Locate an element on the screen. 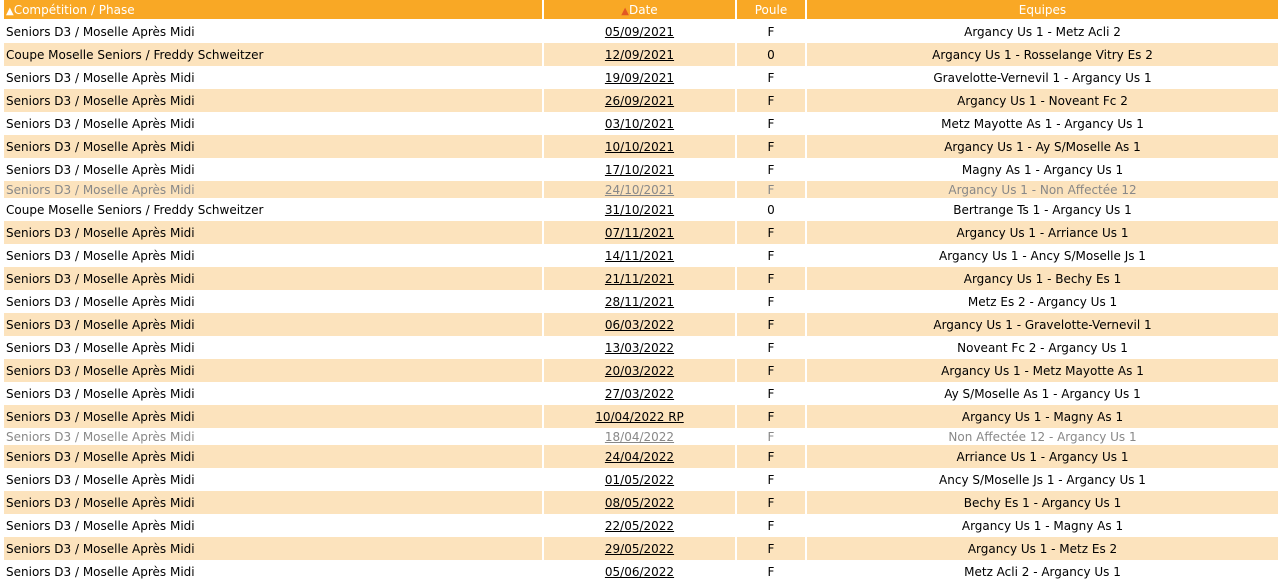 The height and width of the screenshot is (585, 1278). date-cell: 26/09/2021 is located at coordinates (639, 100).